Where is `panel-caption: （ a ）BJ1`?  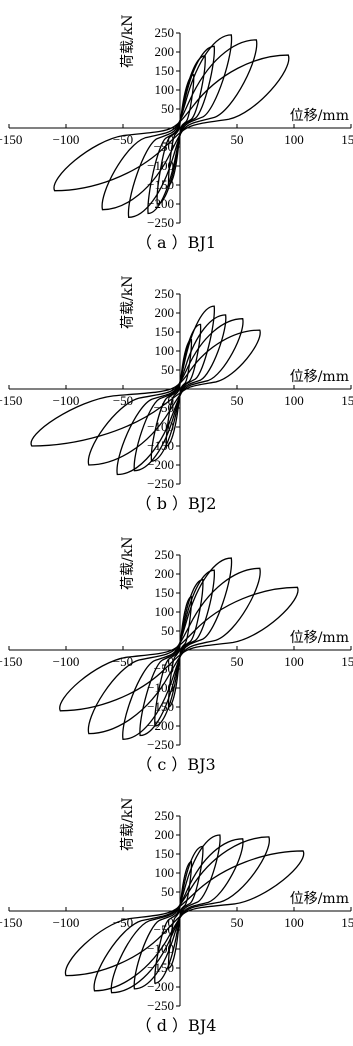 panel-caption: （ a ）BJ1 is located at coordinates (176, 242).